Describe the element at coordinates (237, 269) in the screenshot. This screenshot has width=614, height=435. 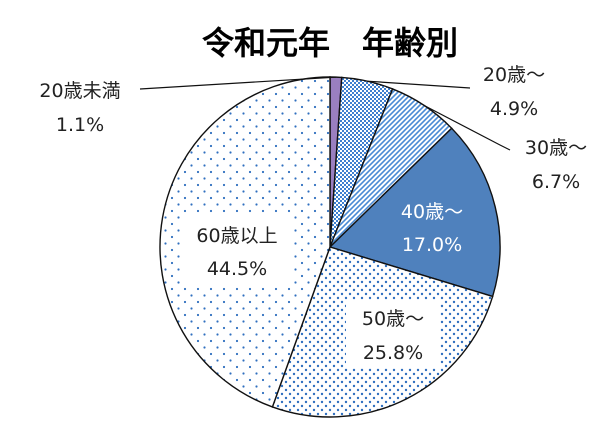
I see `slice-value: 44.5%` at that location.